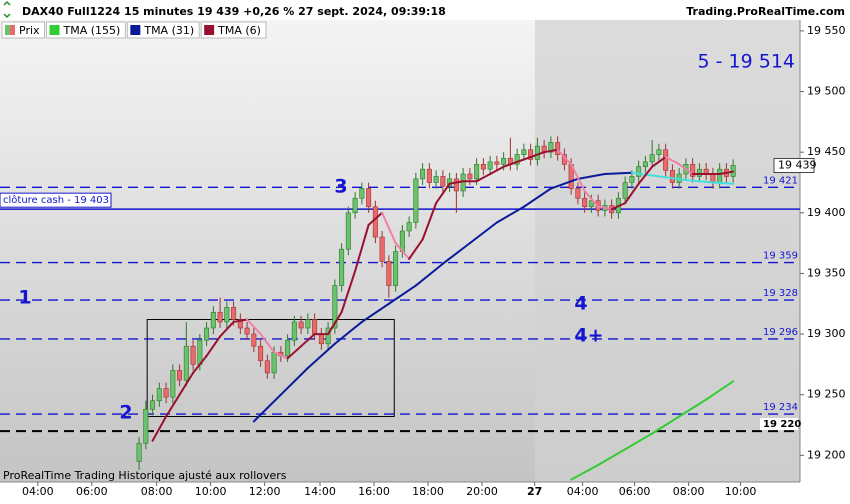  What do you see at coordinates (56, 200) in the screenshot?
I see `cash-close-tag` at bounding box center [56, 200].